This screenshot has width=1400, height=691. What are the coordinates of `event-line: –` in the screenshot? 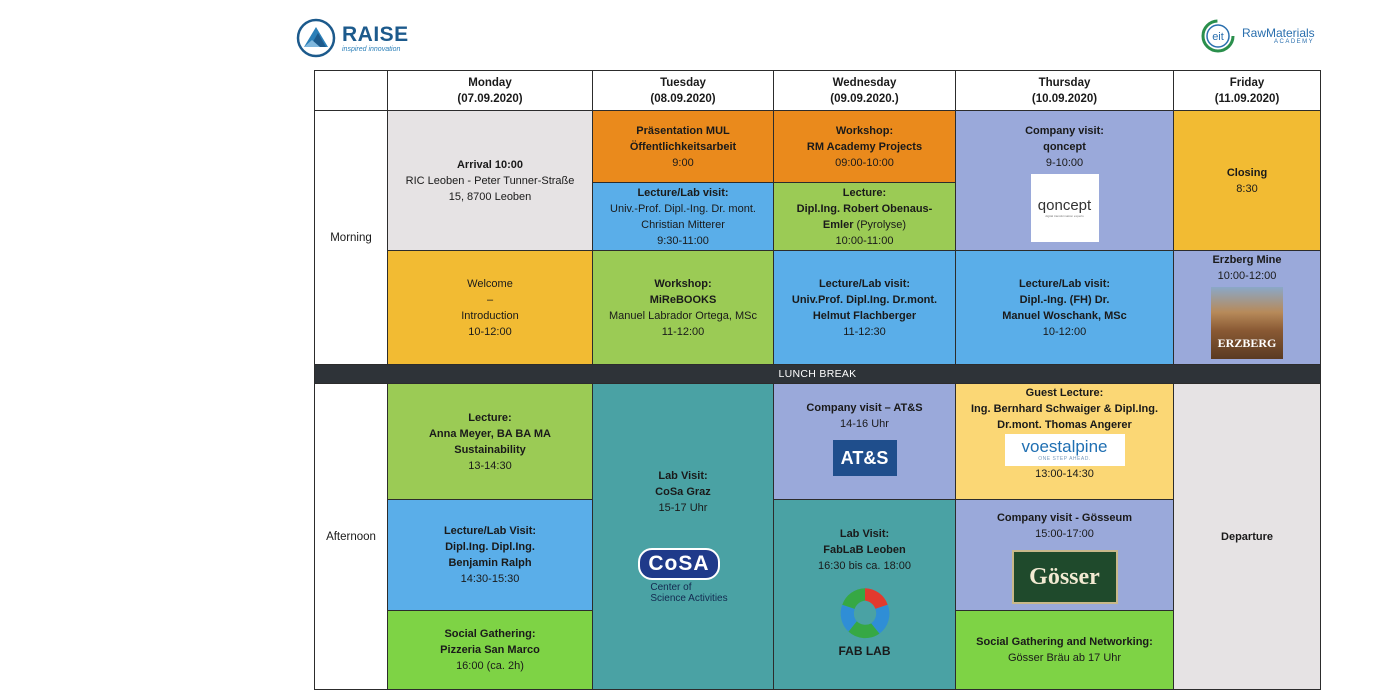 It's located at (490, 299).